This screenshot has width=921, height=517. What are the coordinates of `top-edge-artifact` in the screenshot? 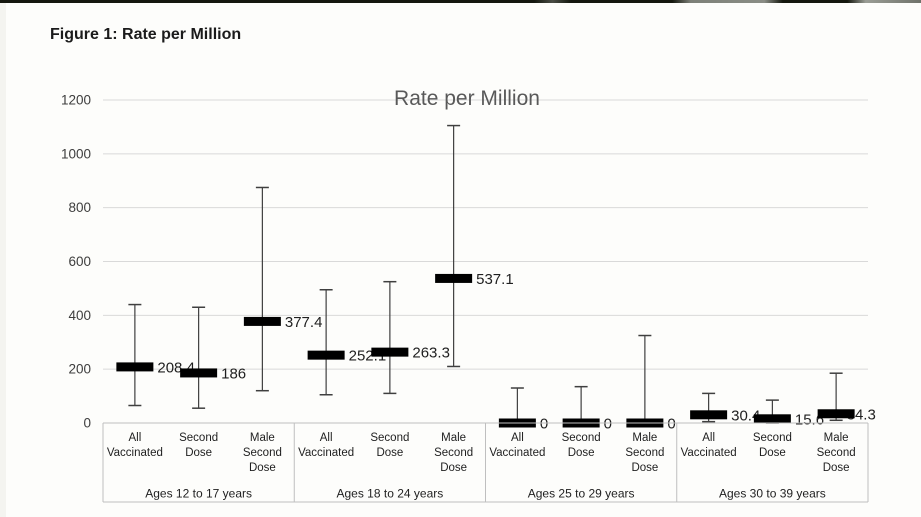 It's located at (460, 1).